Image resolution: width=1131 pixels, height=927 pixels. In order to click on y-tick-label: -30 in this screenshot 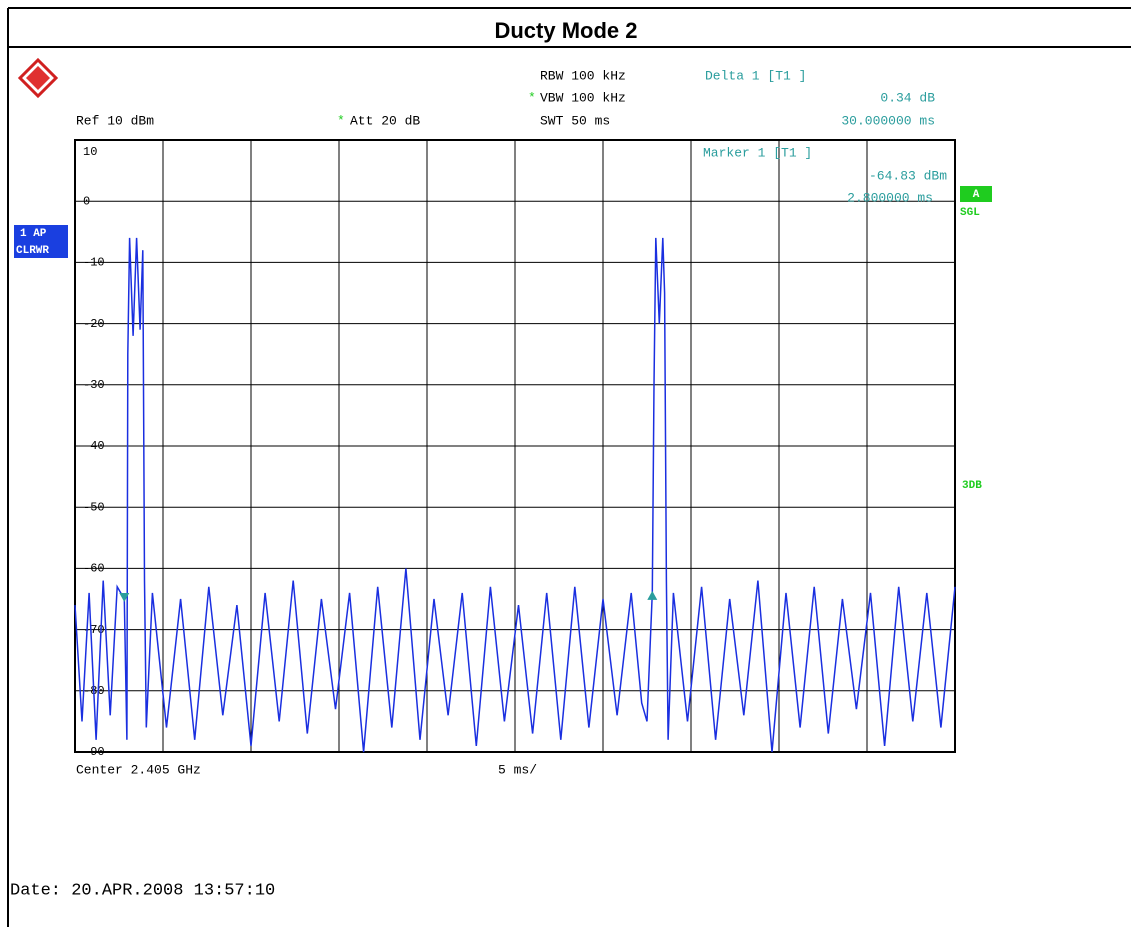, I will do `click(94, 385)`.